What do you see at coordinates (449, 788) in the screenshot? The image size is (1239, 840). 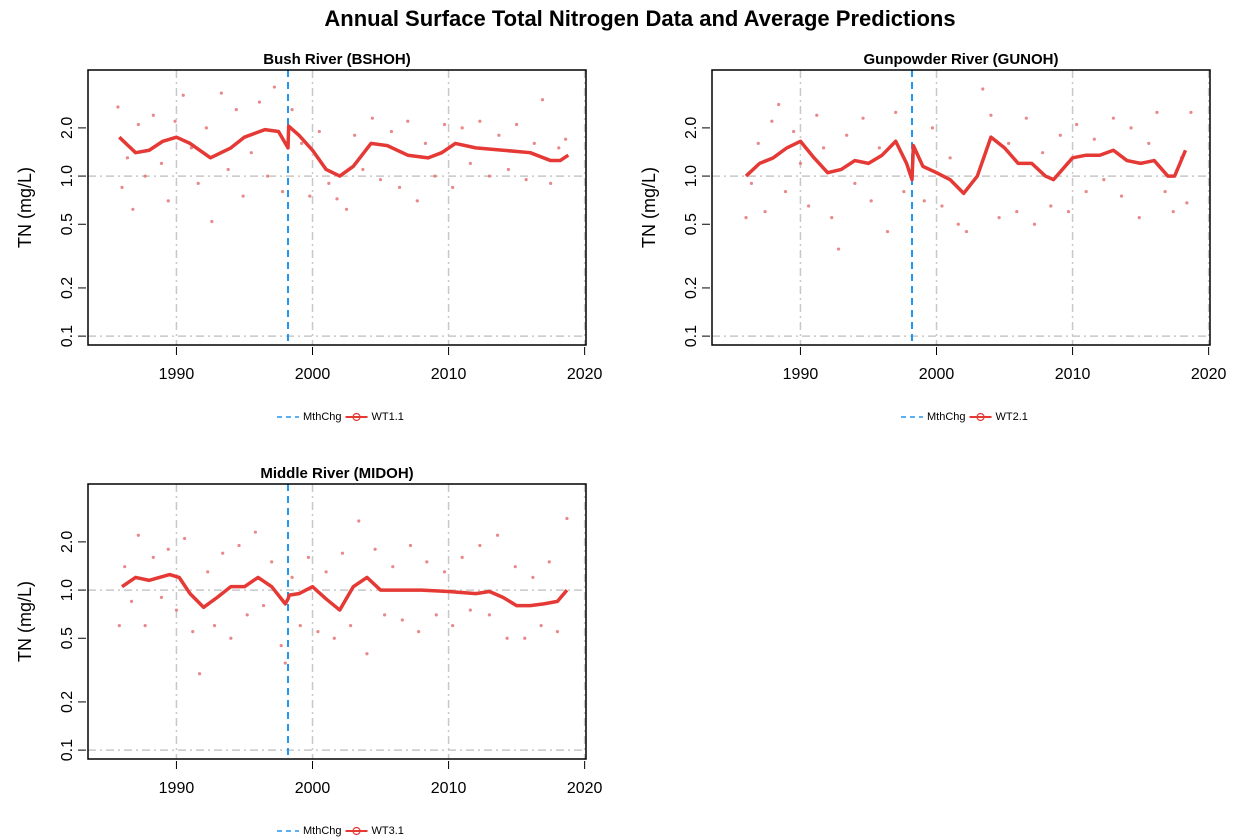 I see `x-tick-label: 2010` at bounding box center [449, 788].